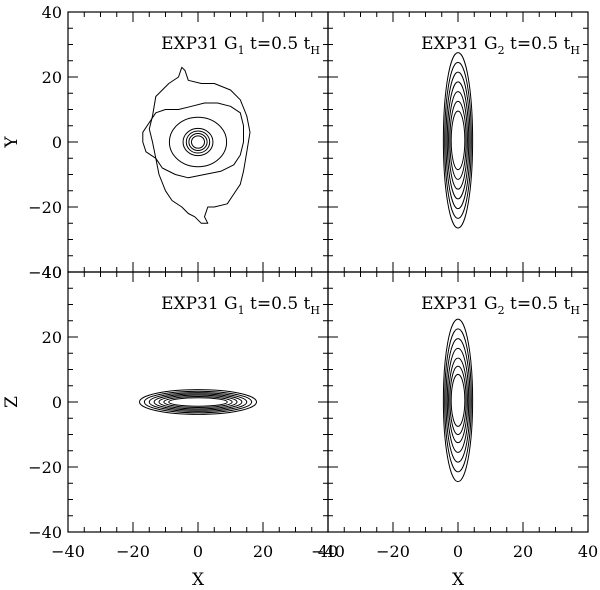 This screenshot has height=590, width=600. What do you see at coordinates (12, 402) in the screenshot?
I see `y-axis-label-bottom: Z` at bounding box center [12, 402].